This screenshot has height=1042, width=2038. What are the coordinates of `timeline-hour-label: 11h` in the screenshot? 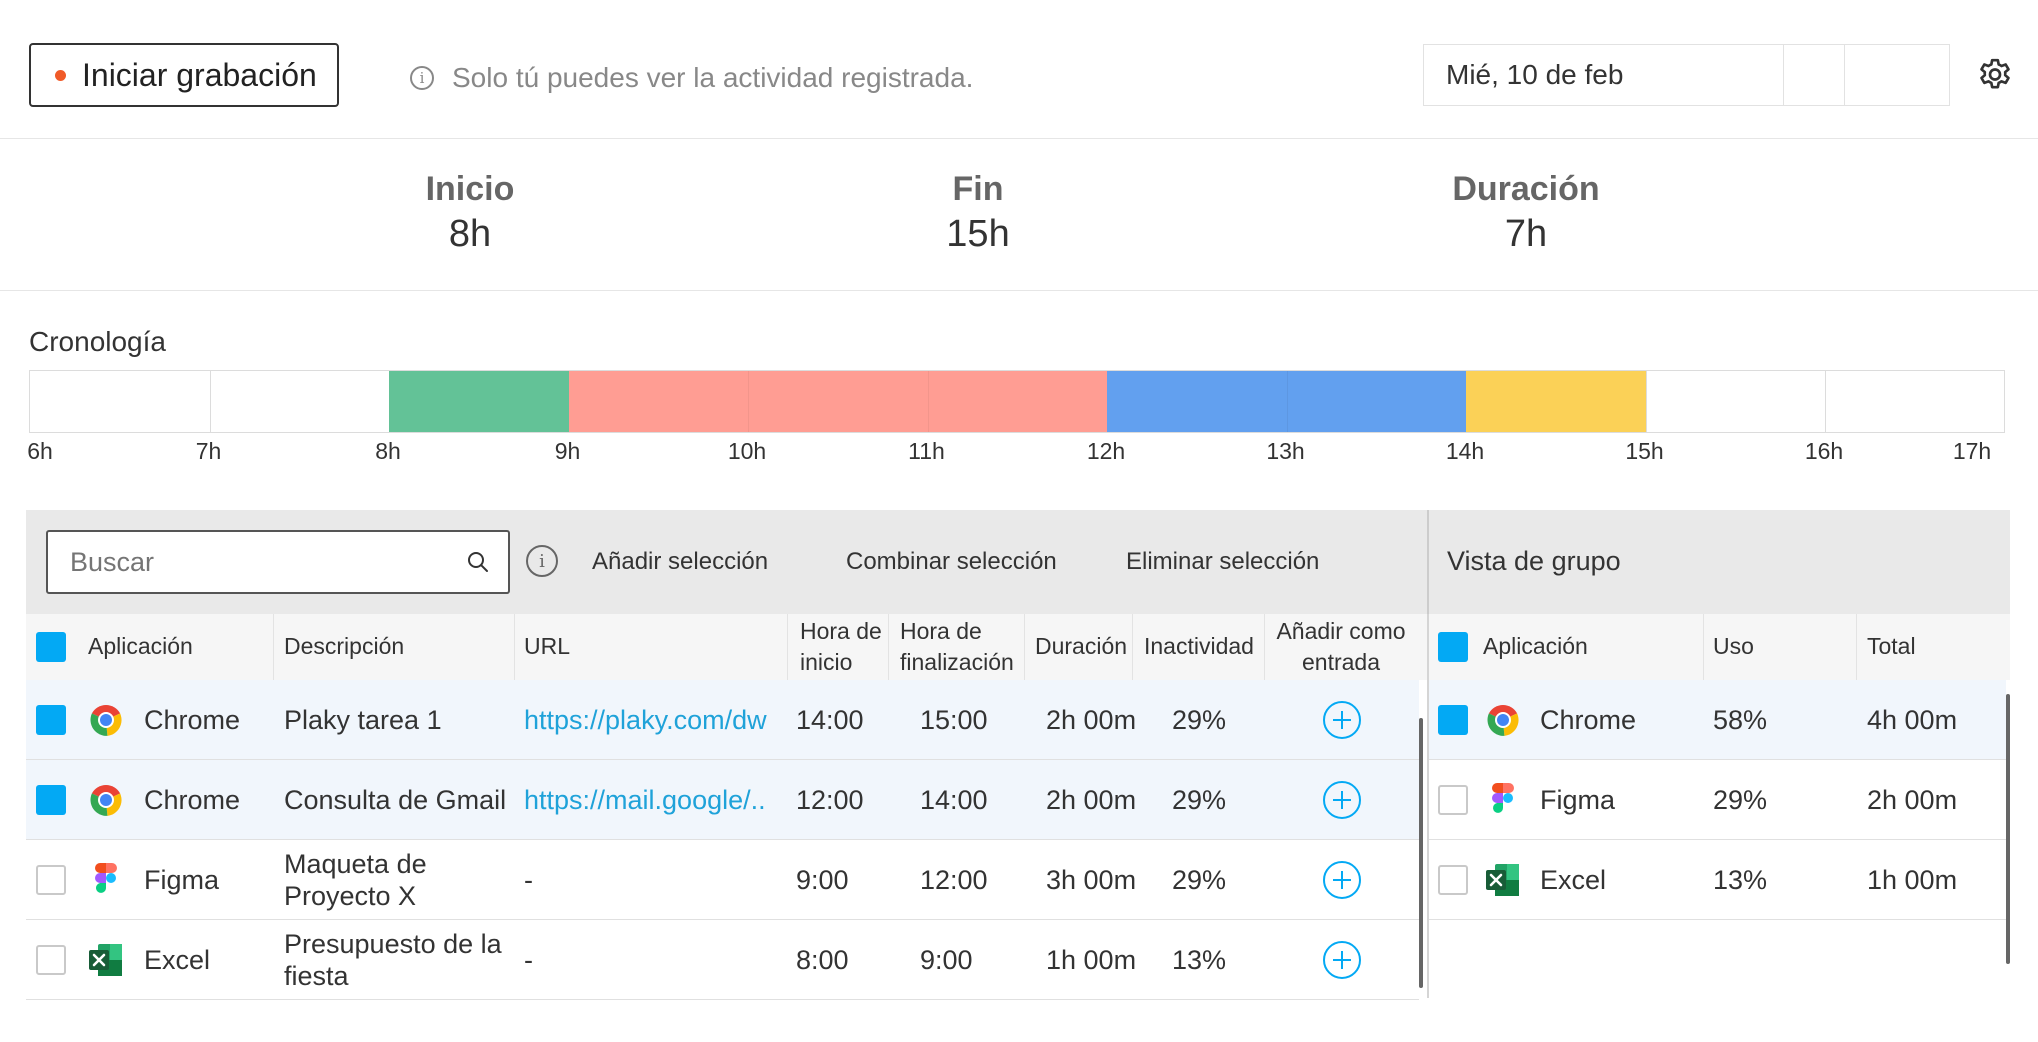 It's located at (926, 451).